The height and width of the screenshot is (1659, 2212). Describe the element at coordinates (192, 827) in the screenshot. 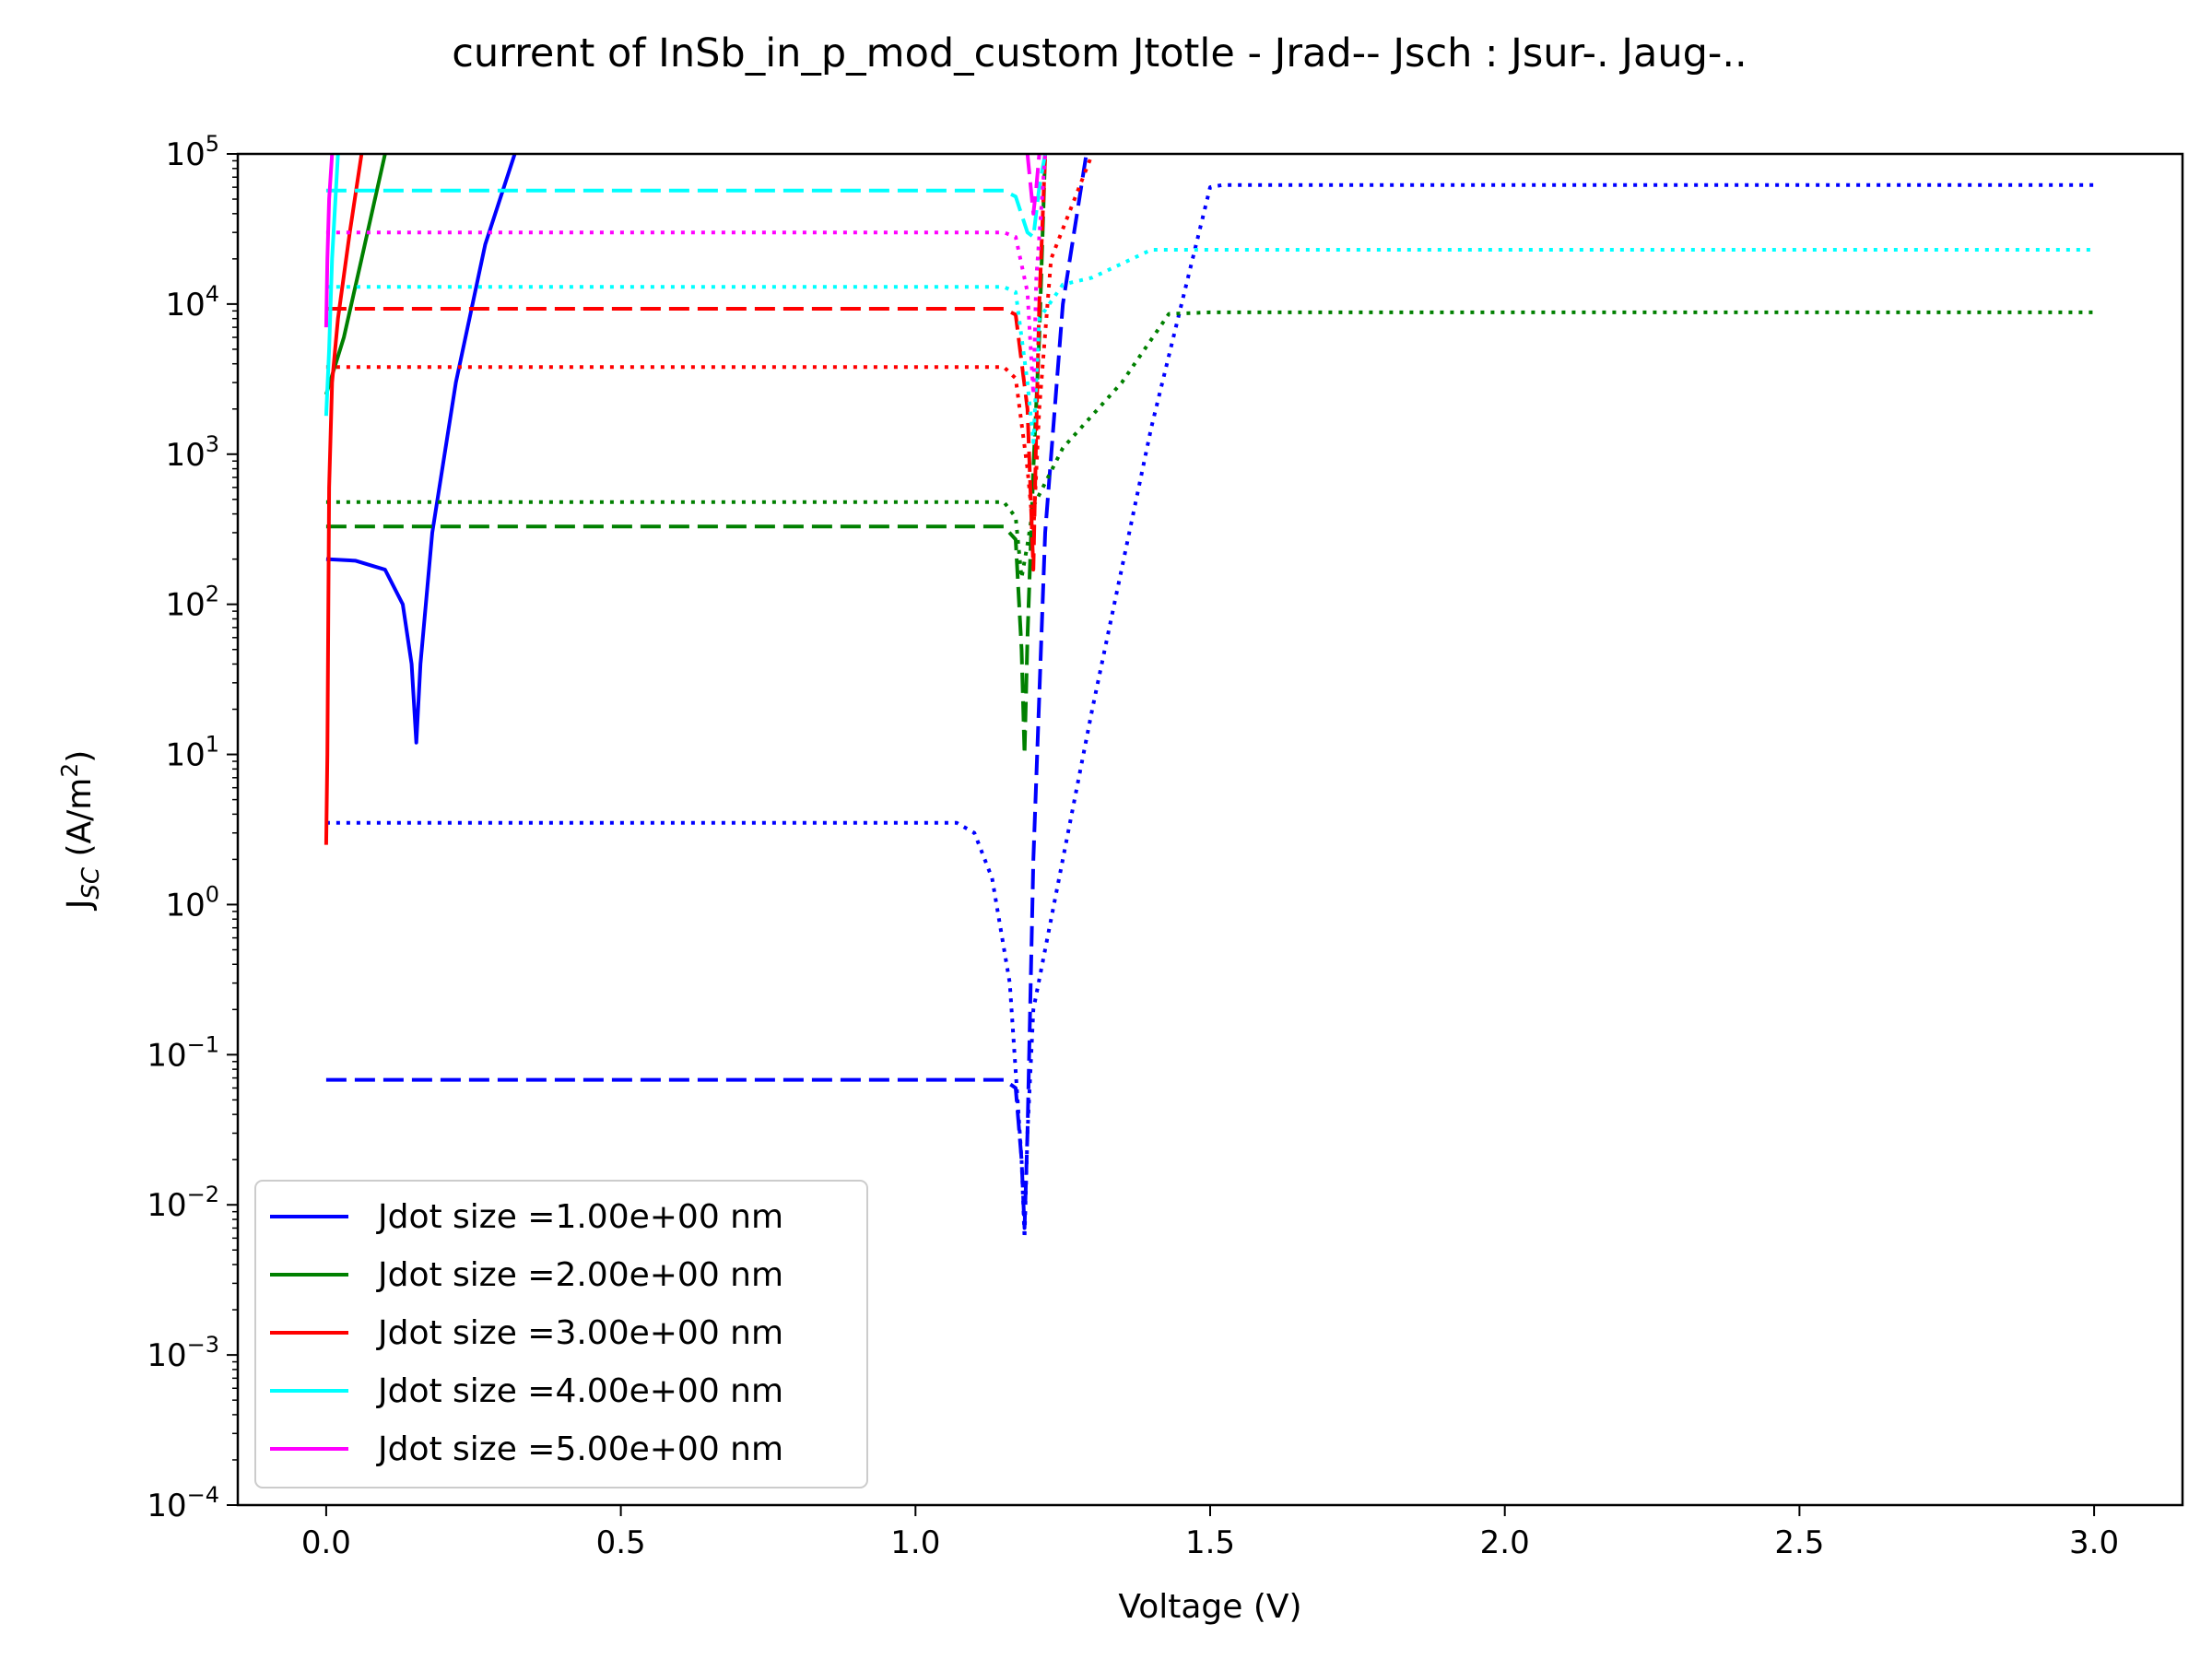

I see `y-axis: 10⁻⁴ 10⁻³ 10⁻² 10⁻¹ 10⁰ 10¹ 10² 10³ 10⁴ 10⁵` at that location.